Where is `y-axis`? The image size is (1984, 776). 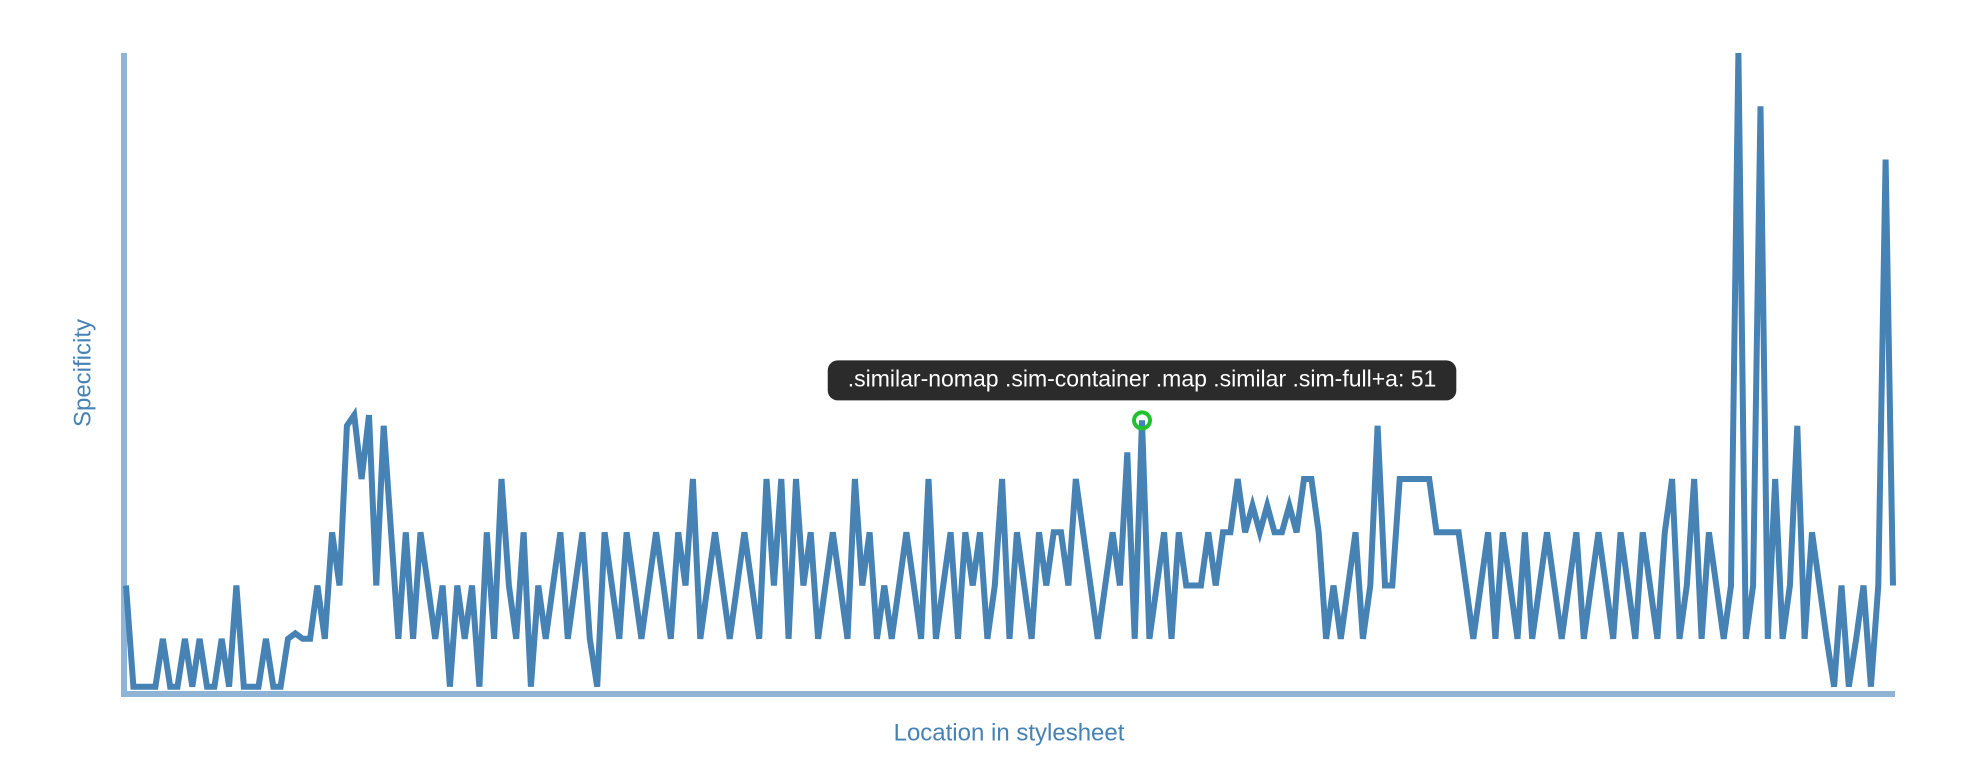
y-axis is located at coordinates (124, 374).